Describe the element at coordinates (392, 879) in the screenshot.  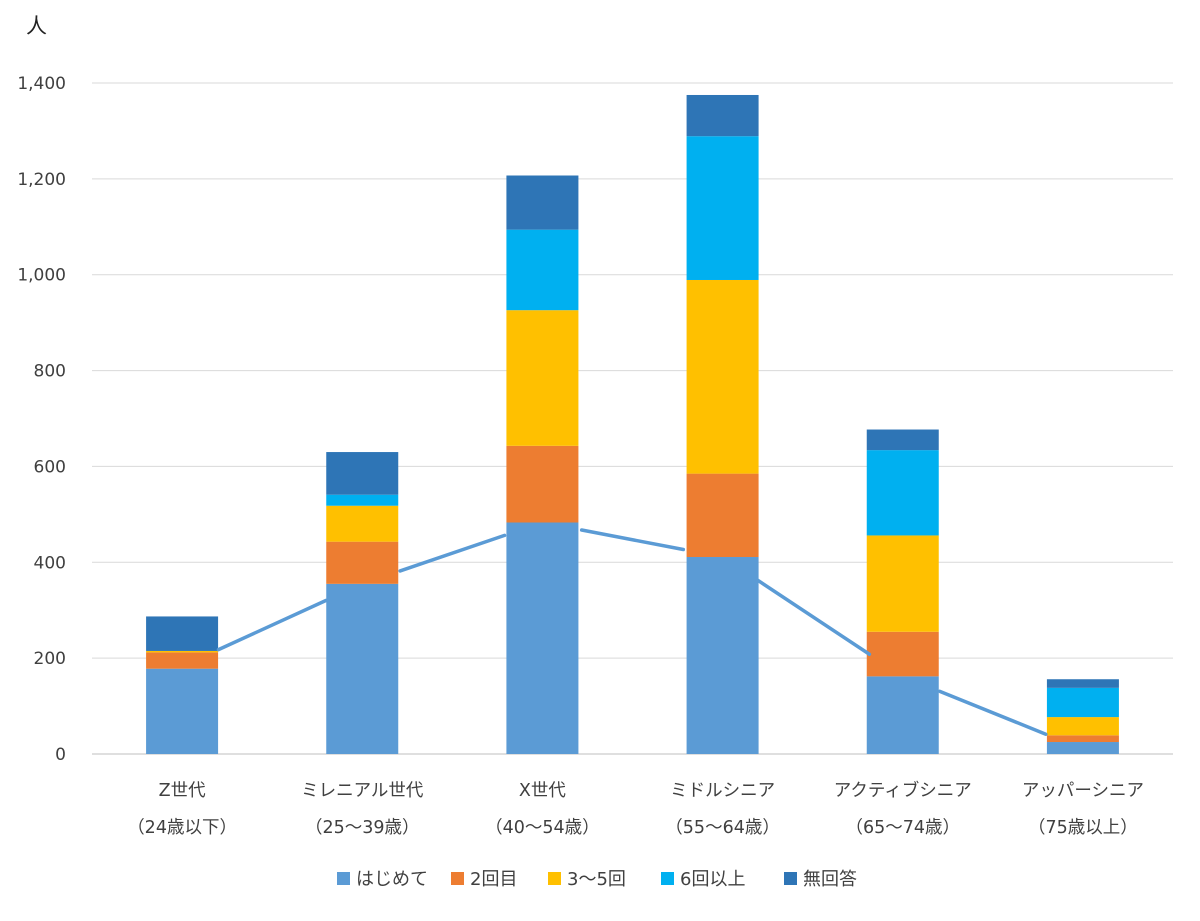
I see `legend-label: はじめて` at that location.